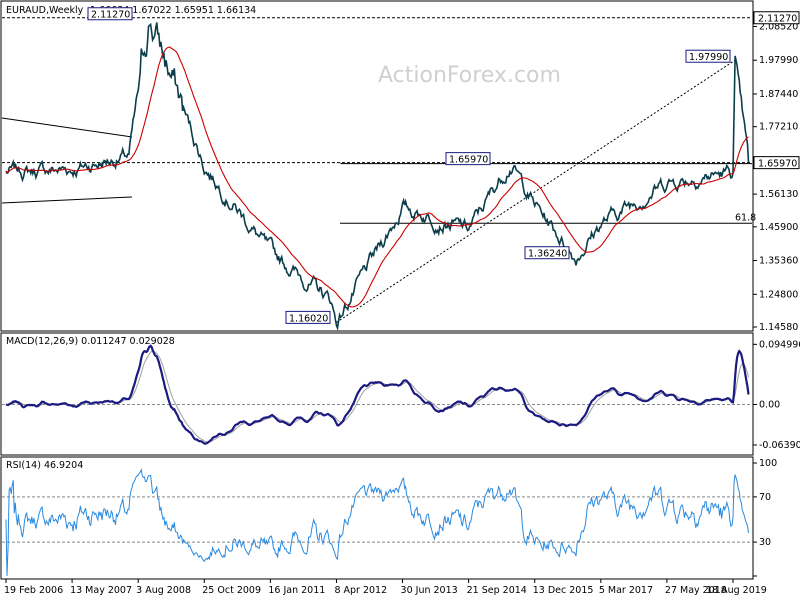  Describe the element at coordinates (296, 590) in the screenshot. I see `x-tick-label: 16 Jan 2011` at that location.